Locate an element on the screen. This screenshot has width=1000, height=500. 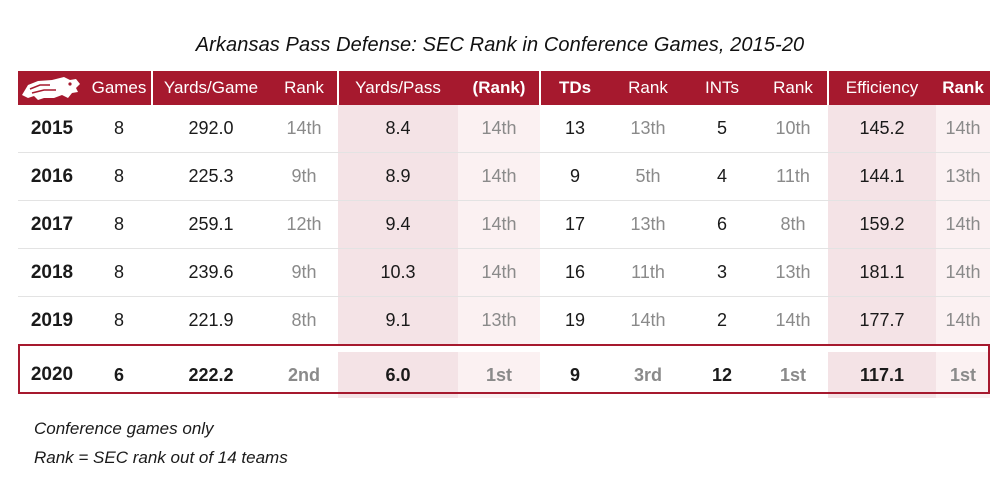
cell-2015-col-0: 2015 is located at coordinates (52, 128).